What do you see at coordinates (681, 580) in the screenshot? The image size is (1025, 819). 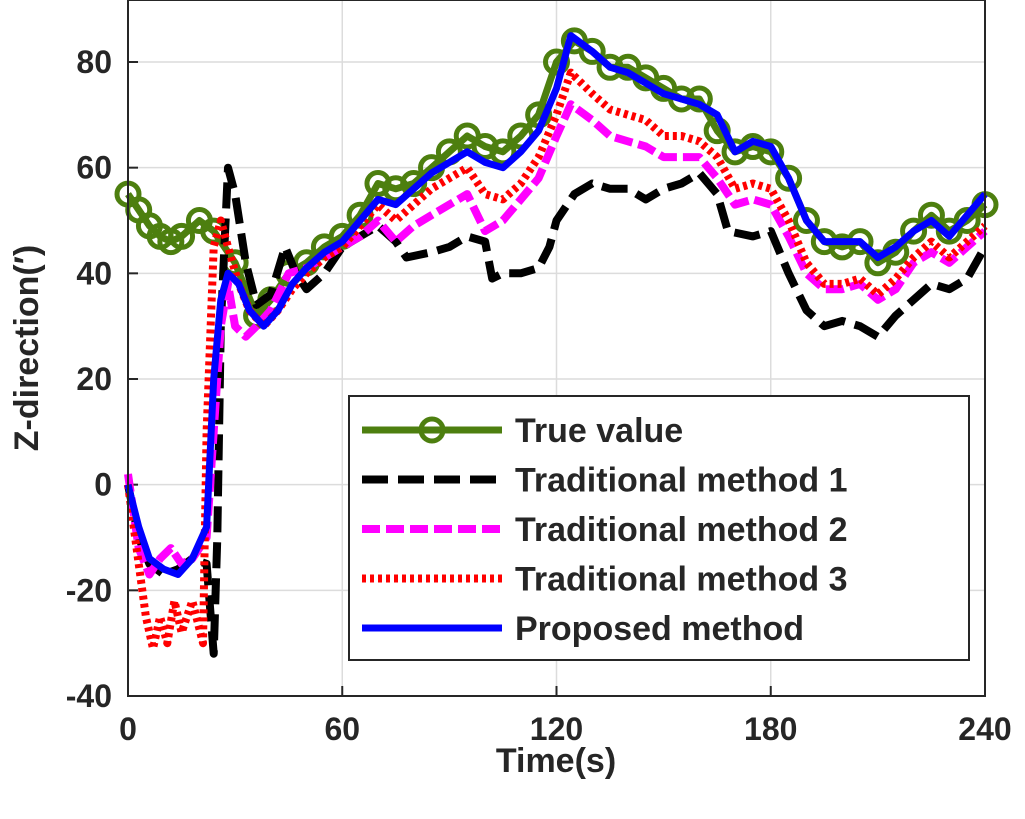 I see `legend-label: Traditional method 3` at bounding box center [681, 580].